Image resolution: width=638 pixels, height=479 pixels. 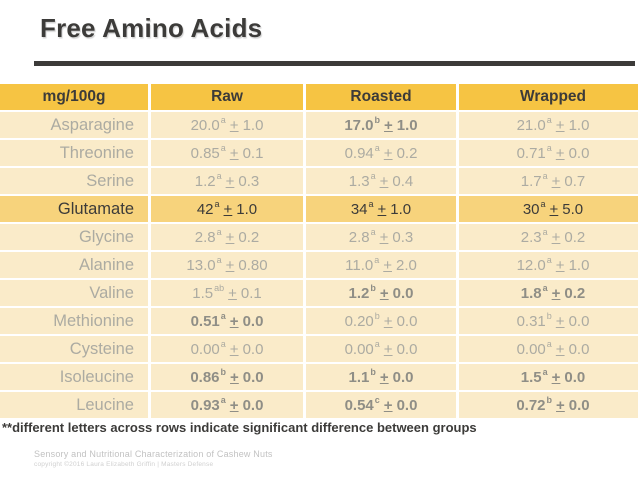 I want to click on value-cell: 1.5 ab +0.1, so click(x=227, y=293).